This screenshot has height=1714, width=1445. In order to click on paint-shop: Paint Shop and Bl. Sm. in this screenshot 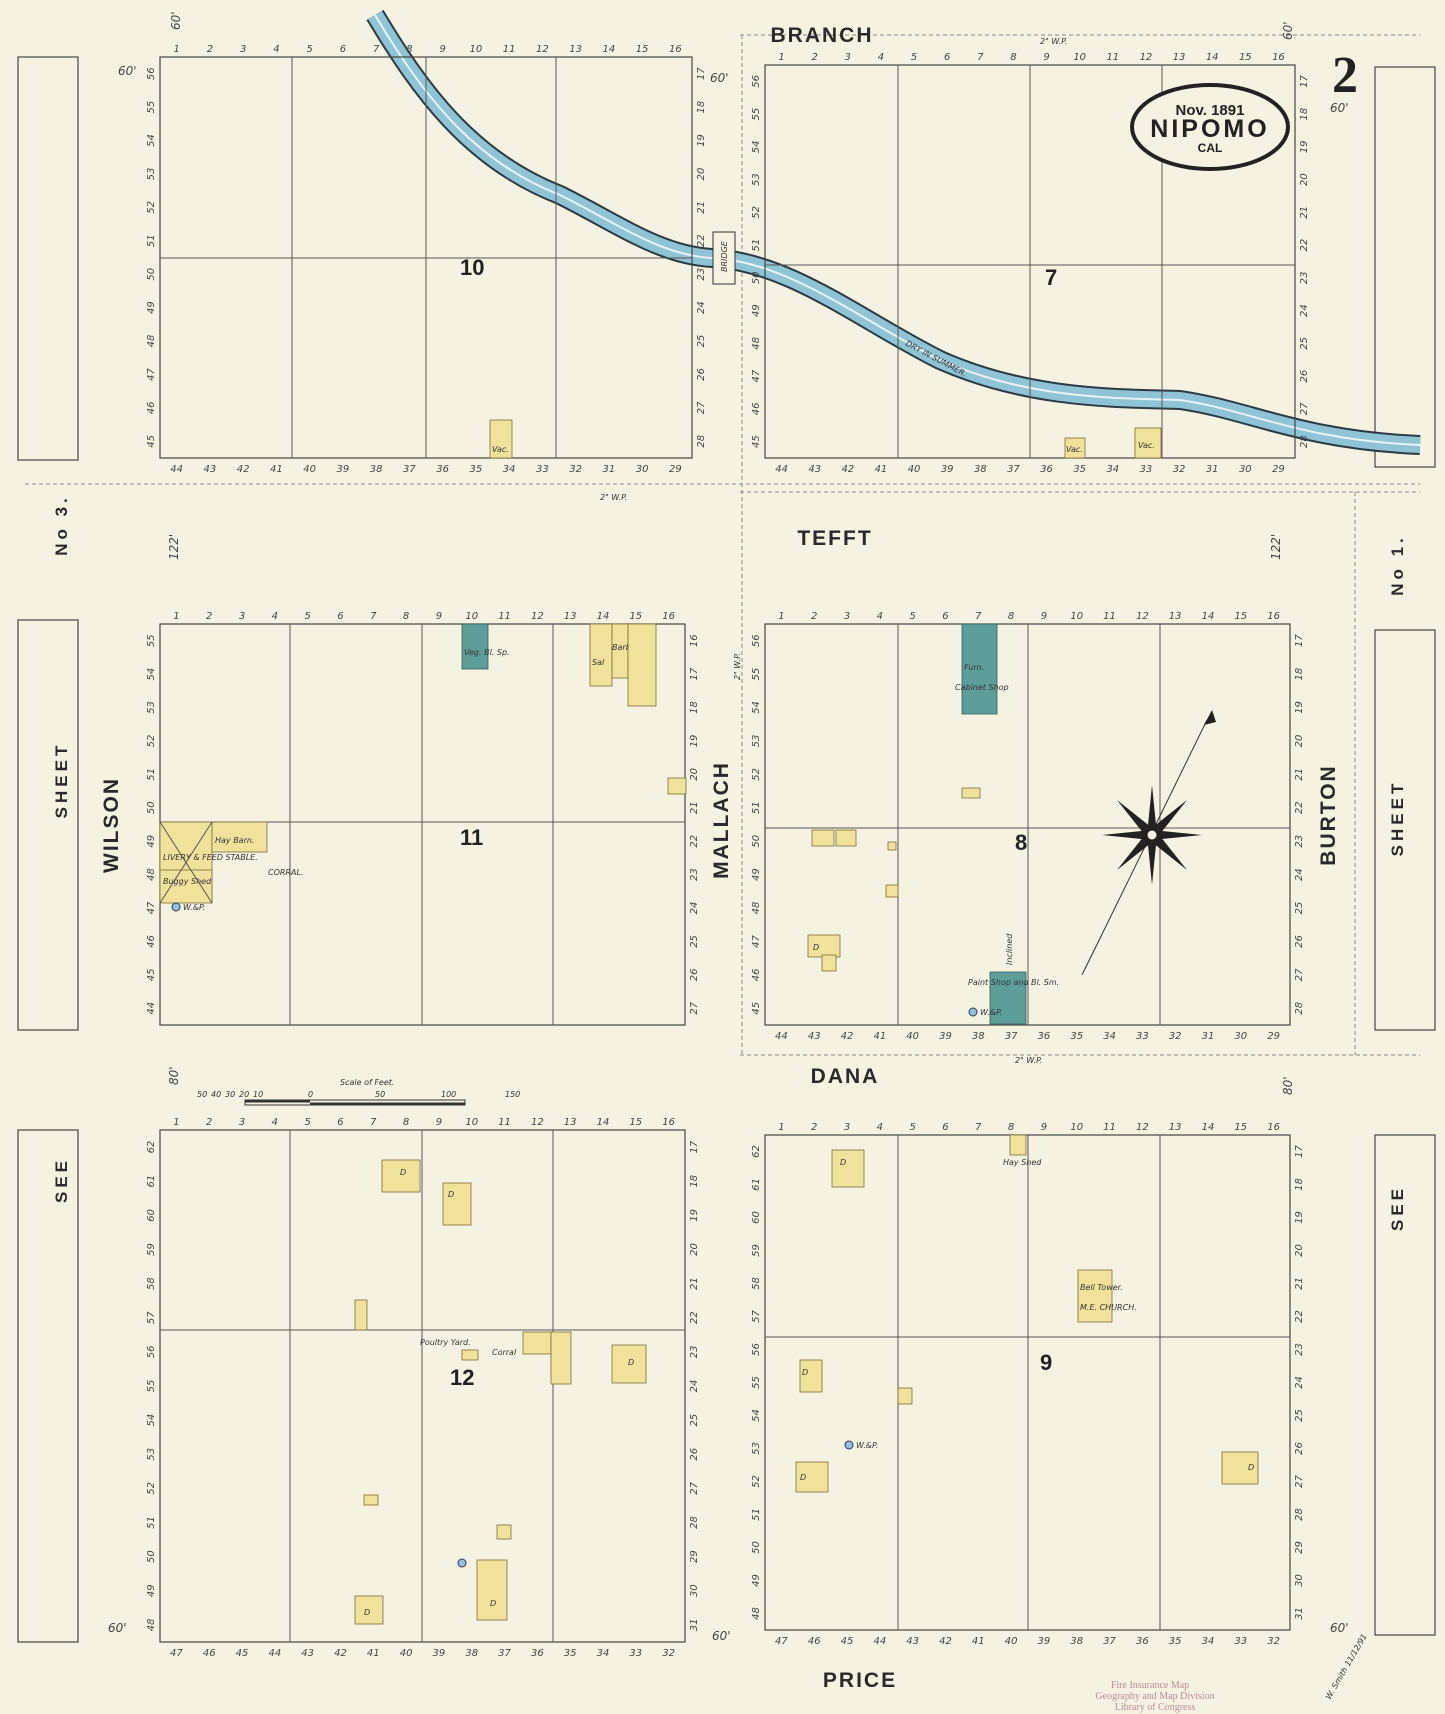, I will do `click(1013, 998)`.